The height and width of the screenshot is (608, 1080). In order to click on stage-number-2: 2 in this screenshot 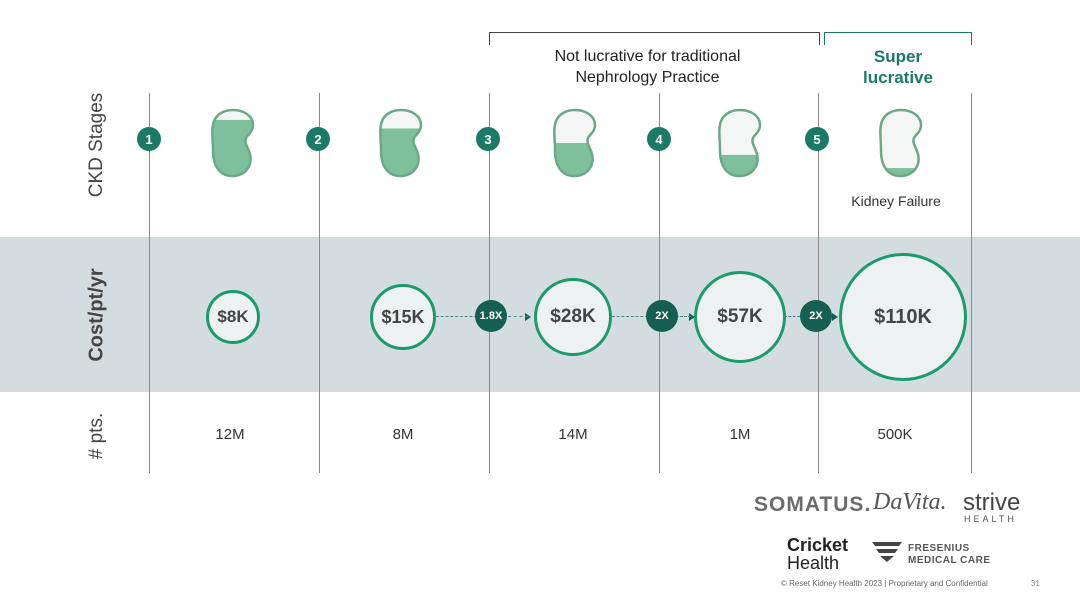, I will do `click(318, 139)`.